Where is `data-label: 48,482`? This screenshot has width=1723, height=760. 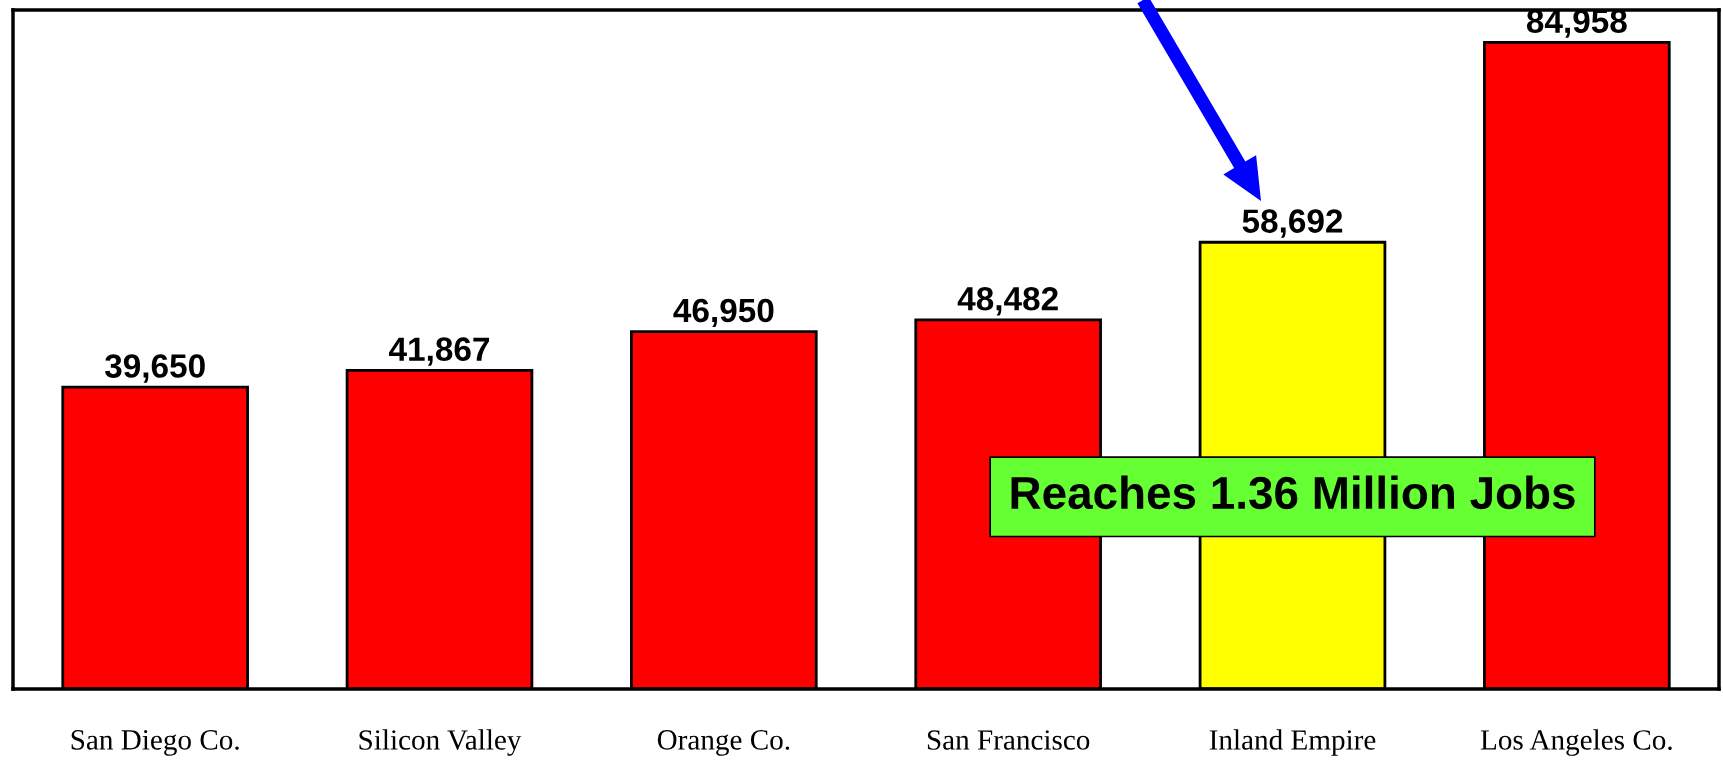
data-label: 48,482 is located at coordinates (1007, 301).